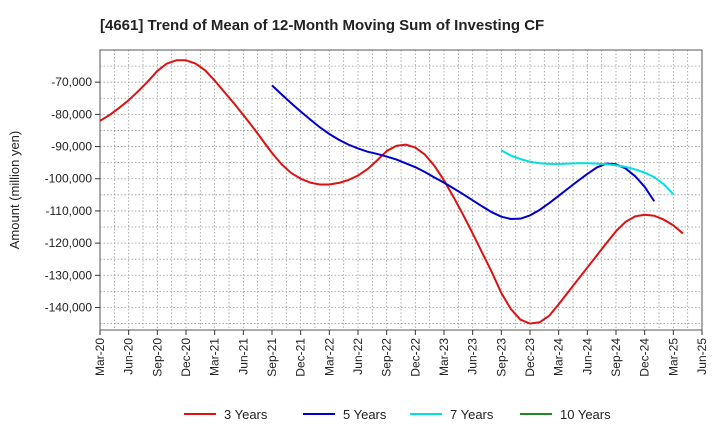 Image resolution: width=720 pixels, height=440 pixels. Describe the element at coordinates (387, 357) in the screenshot. I see `x-tick-label: Sep-22` at that location.